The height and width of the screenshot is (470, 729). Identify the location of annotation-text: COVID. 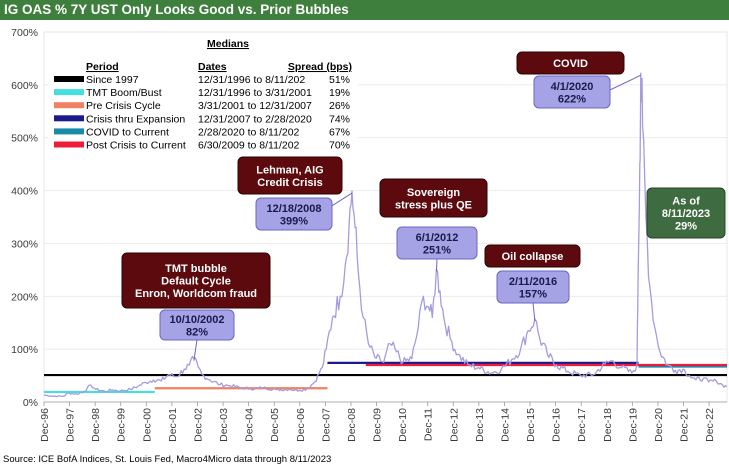
(570, 64).